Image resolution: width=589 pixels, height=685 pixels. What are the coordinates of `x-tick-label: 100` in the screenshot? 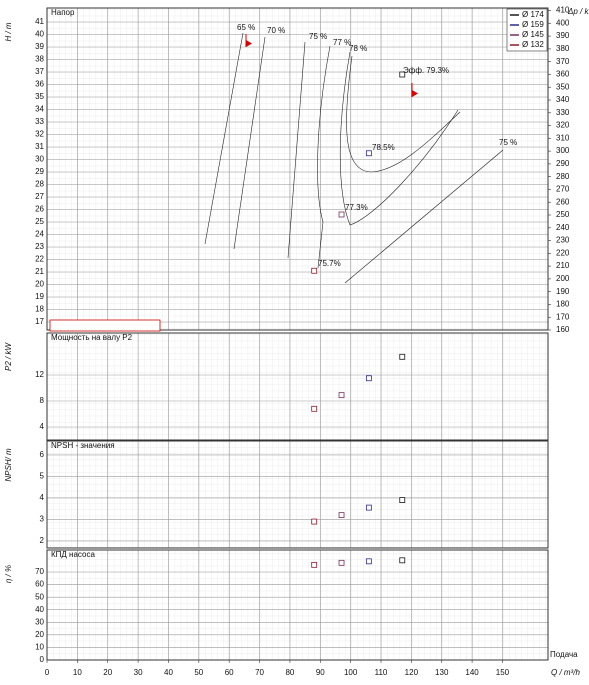 It's located at (351, 672).